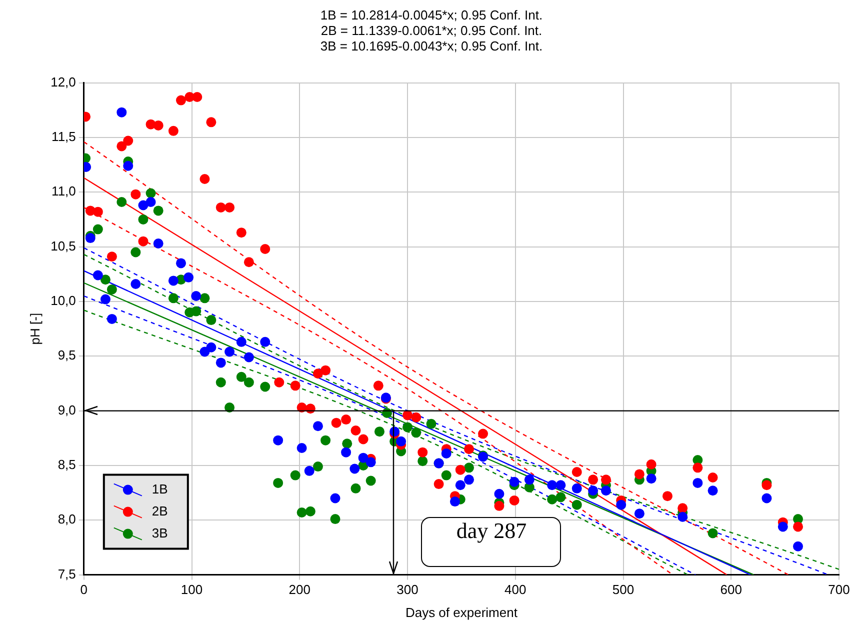  Describe the element at coordinates (84, 590) in the screenshot. I see `x-tick-label: 0` at that location.